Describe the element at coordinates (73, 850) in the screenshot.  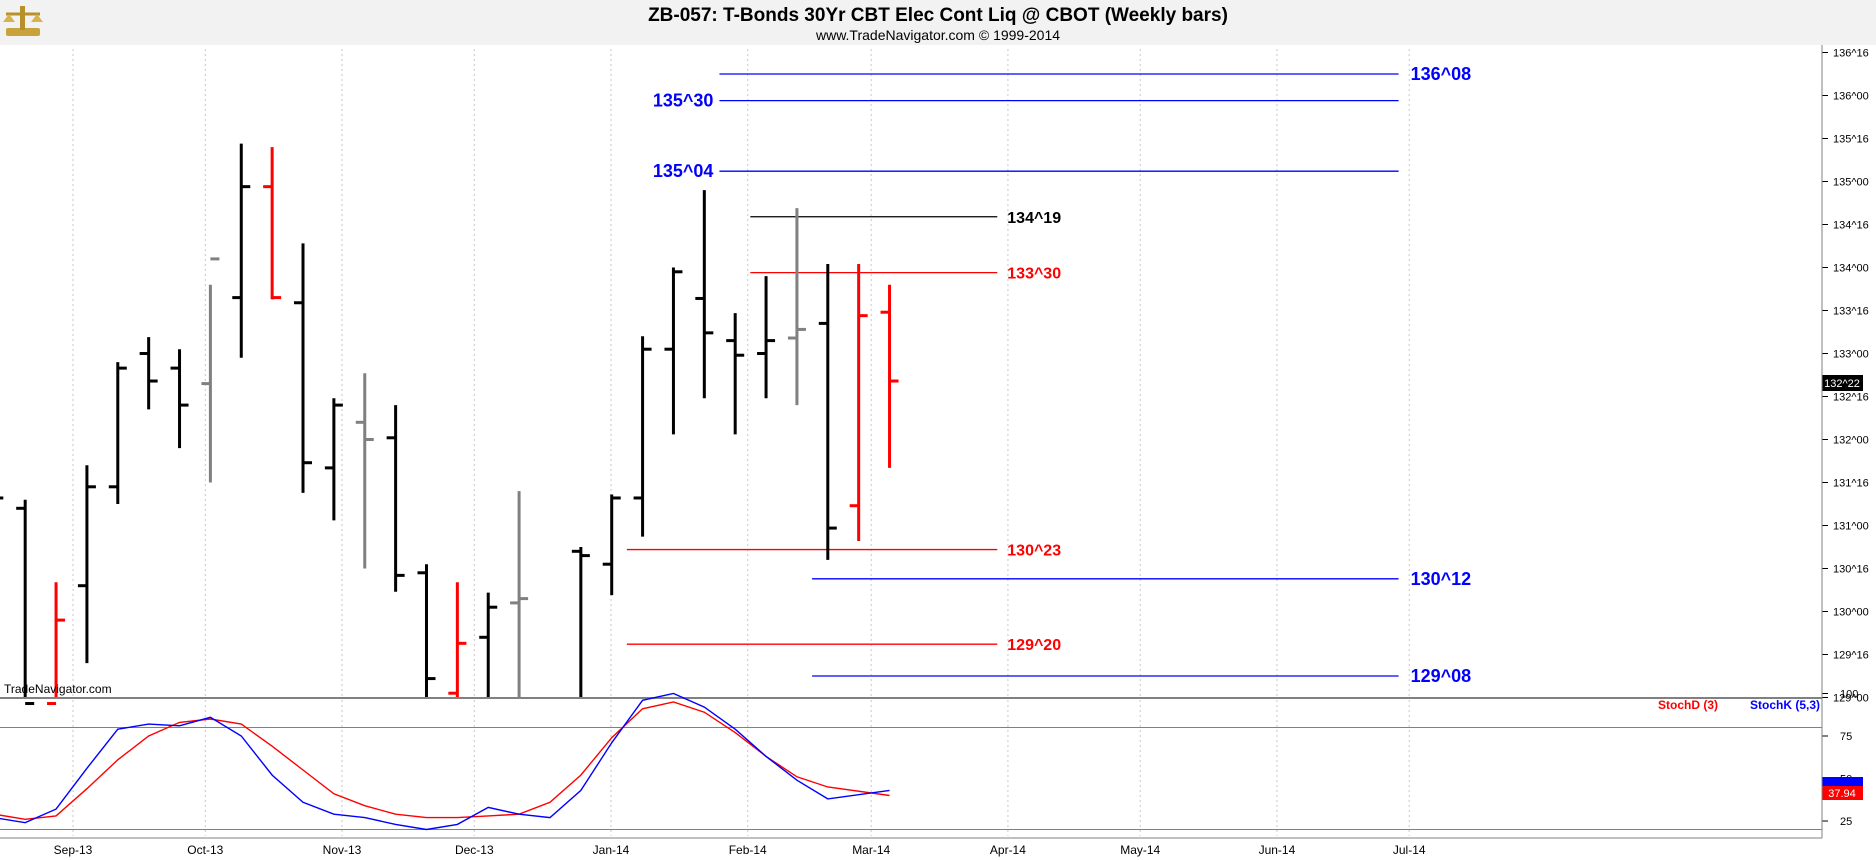
I see `x-tick-label: Sep-13` at that location.